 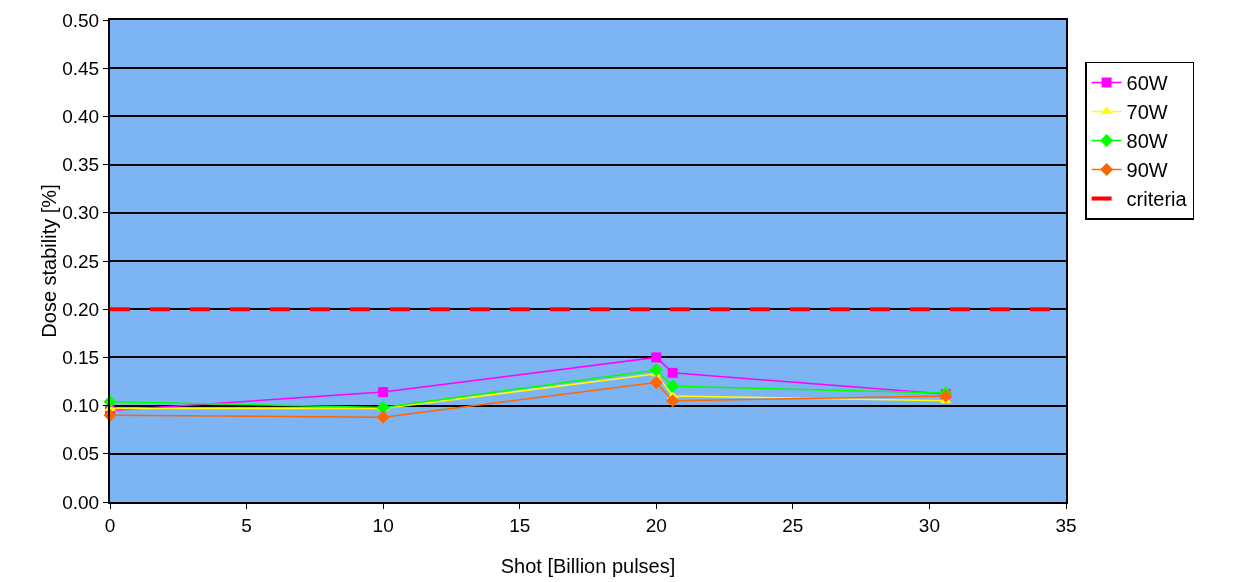 What do you see at coordinates (520, 525) in the screenshot?
I see `x-tick-label: 15` at bounding box center [520, 525].